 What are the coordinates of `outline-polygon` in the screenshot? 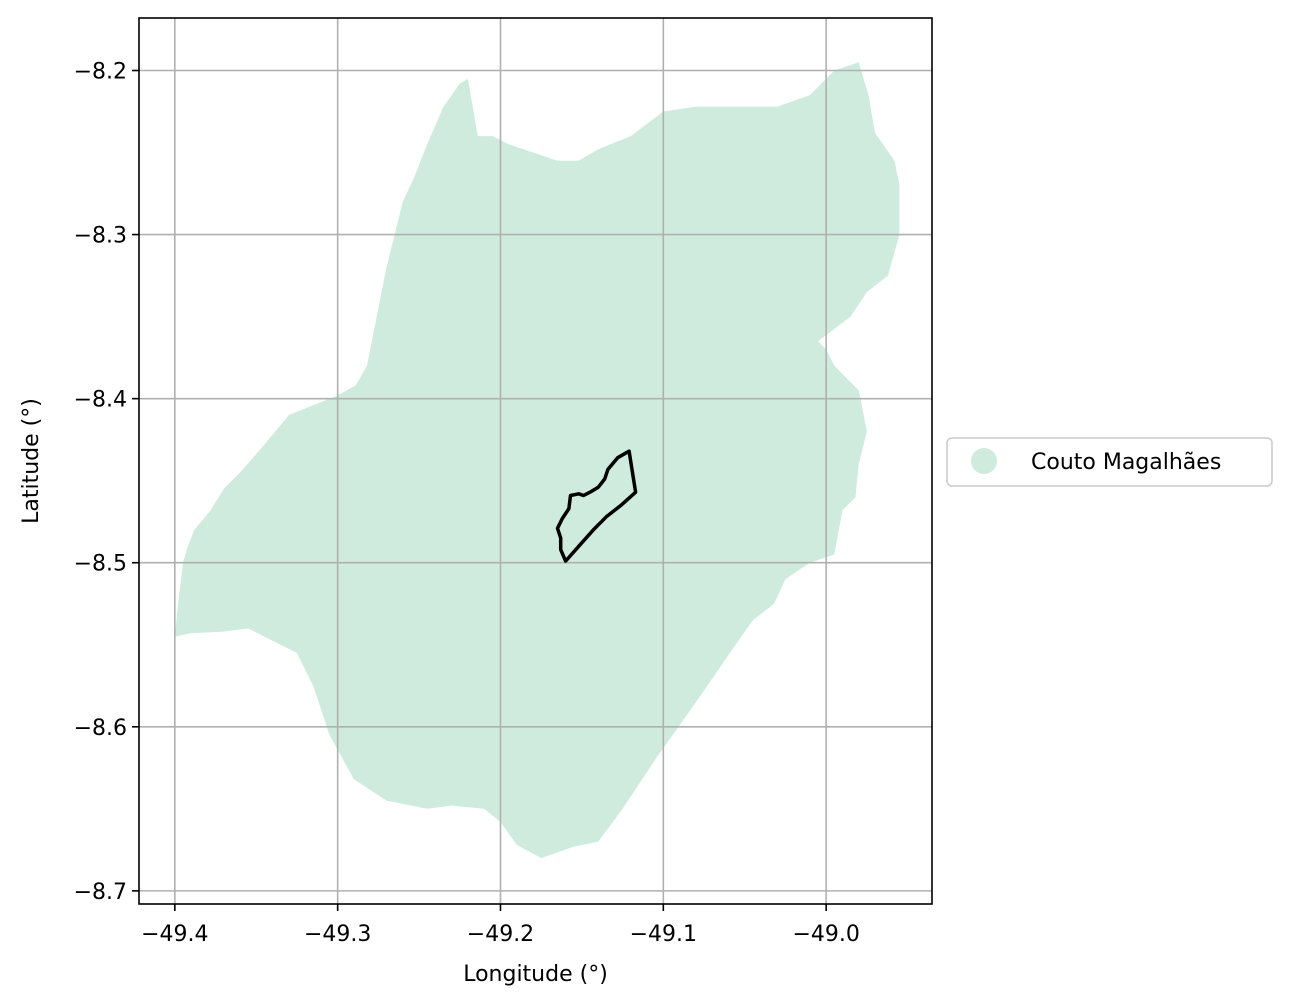 It's located at (596, 506).